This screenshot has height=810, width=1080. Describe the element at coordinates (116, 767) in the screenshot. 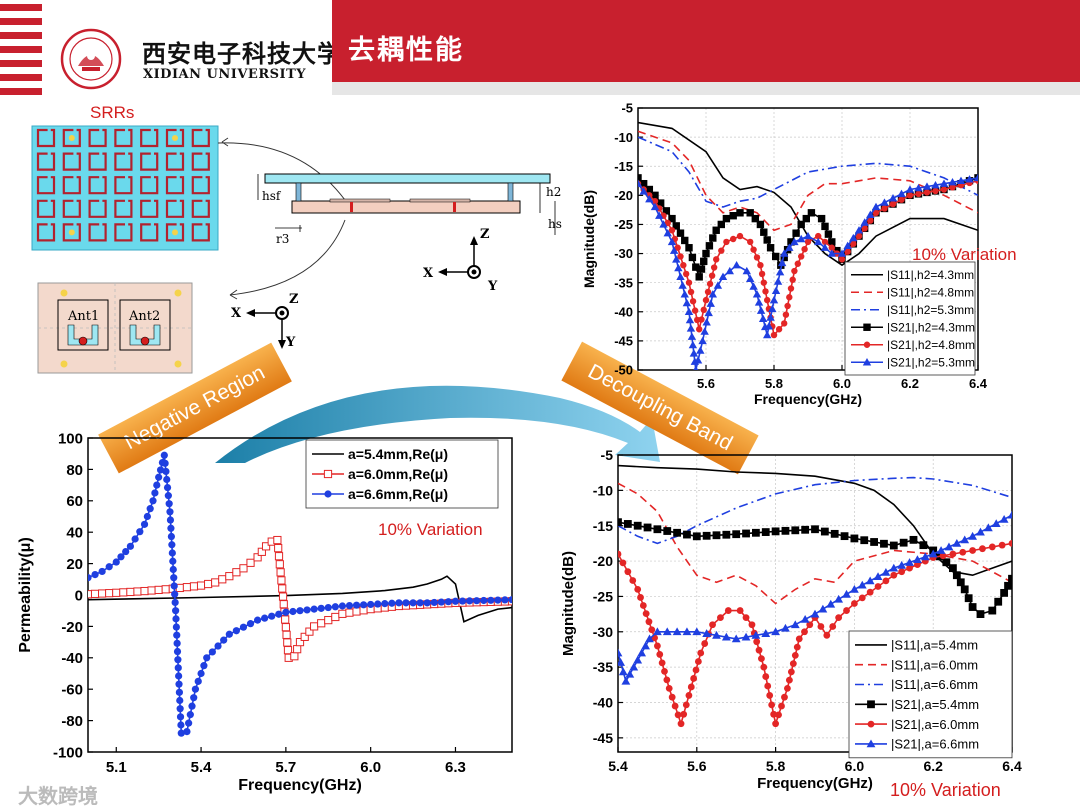

I see `x-tick-label: 5.1` at that location.